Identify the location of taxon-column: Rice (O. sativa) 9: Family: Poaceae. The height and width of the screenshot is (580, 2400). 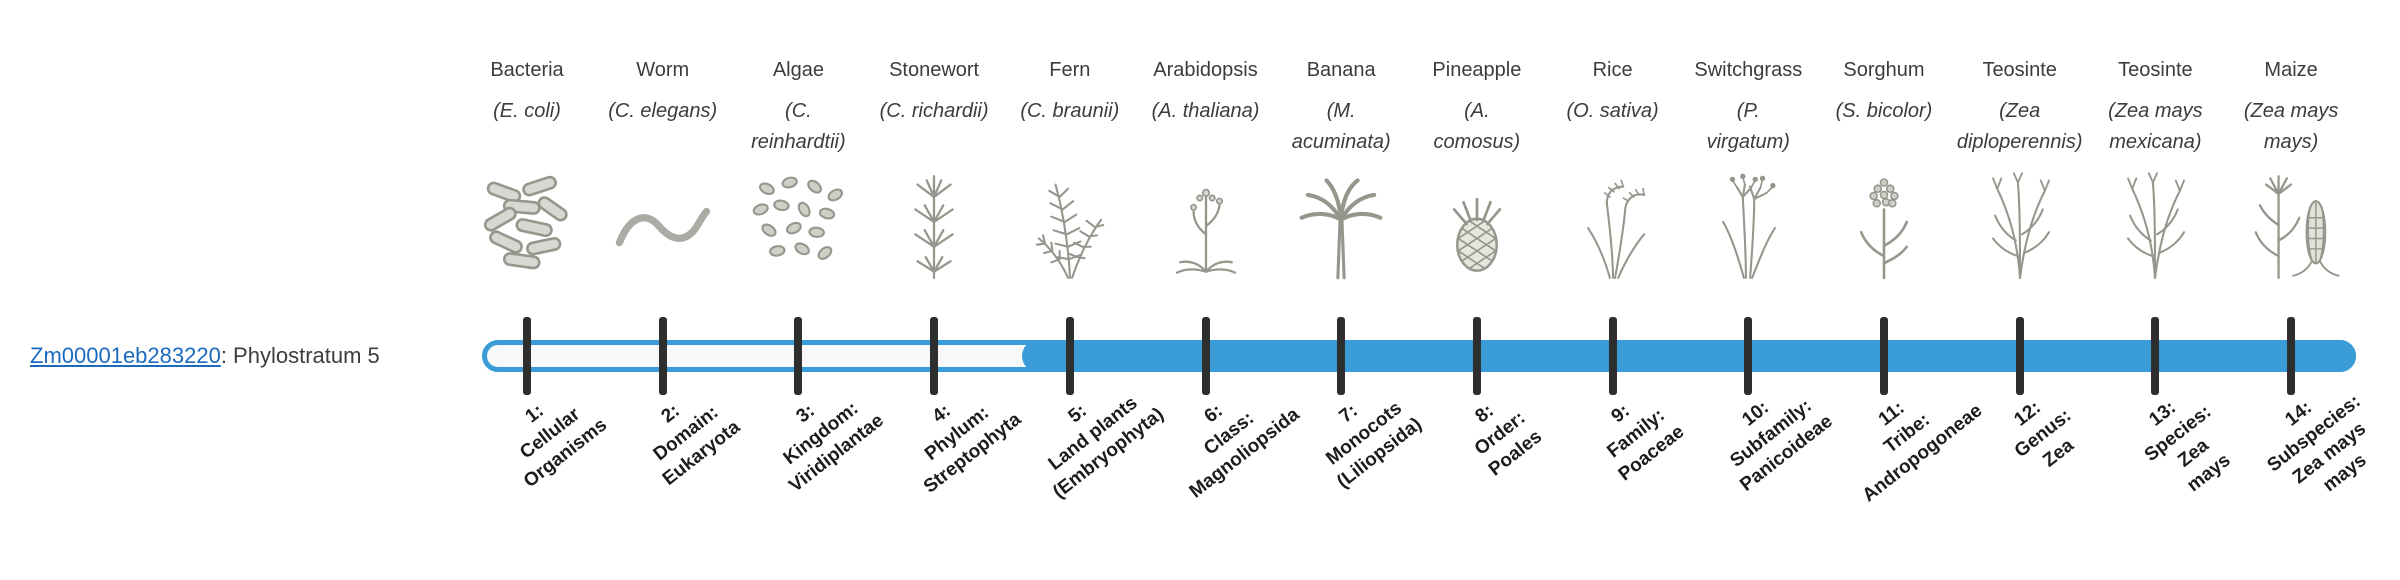
(1613, 290).